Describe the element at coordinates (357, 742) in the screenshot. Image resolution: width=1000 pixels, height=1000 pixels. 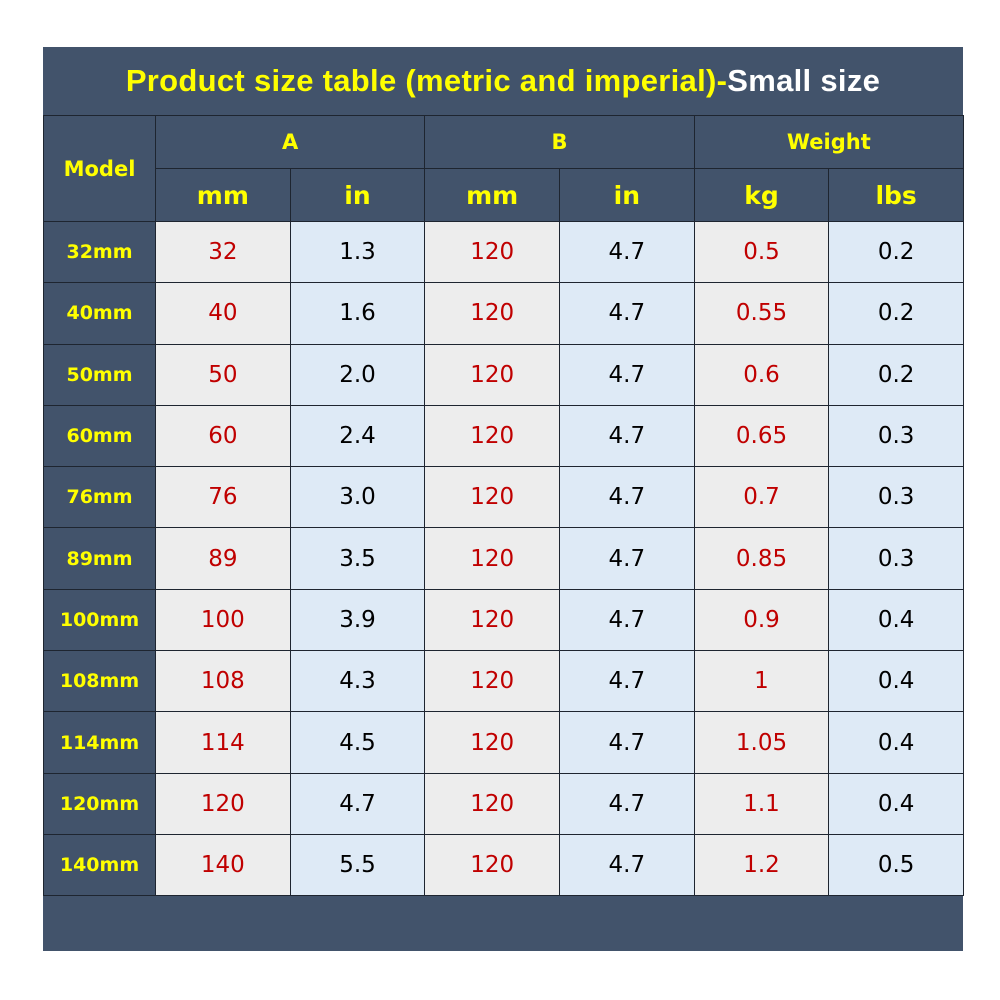
I see `cell-a-in: 4.5` at that location.